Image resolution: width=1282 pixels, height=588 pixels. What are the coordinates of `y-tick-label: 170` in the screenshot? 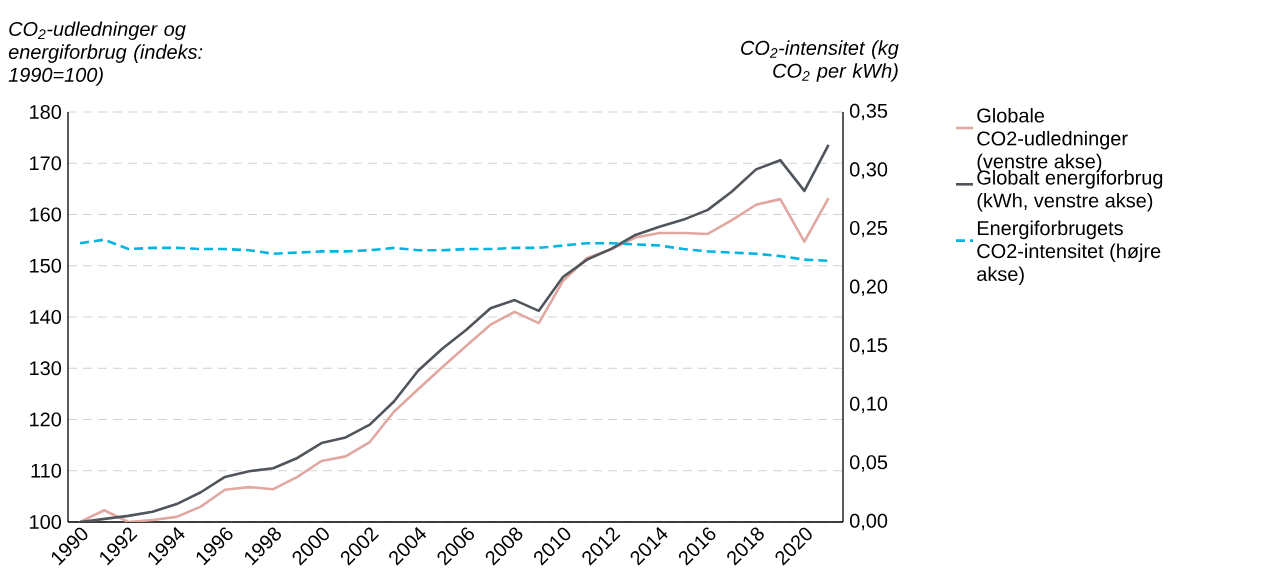 It's located at (46, 163).